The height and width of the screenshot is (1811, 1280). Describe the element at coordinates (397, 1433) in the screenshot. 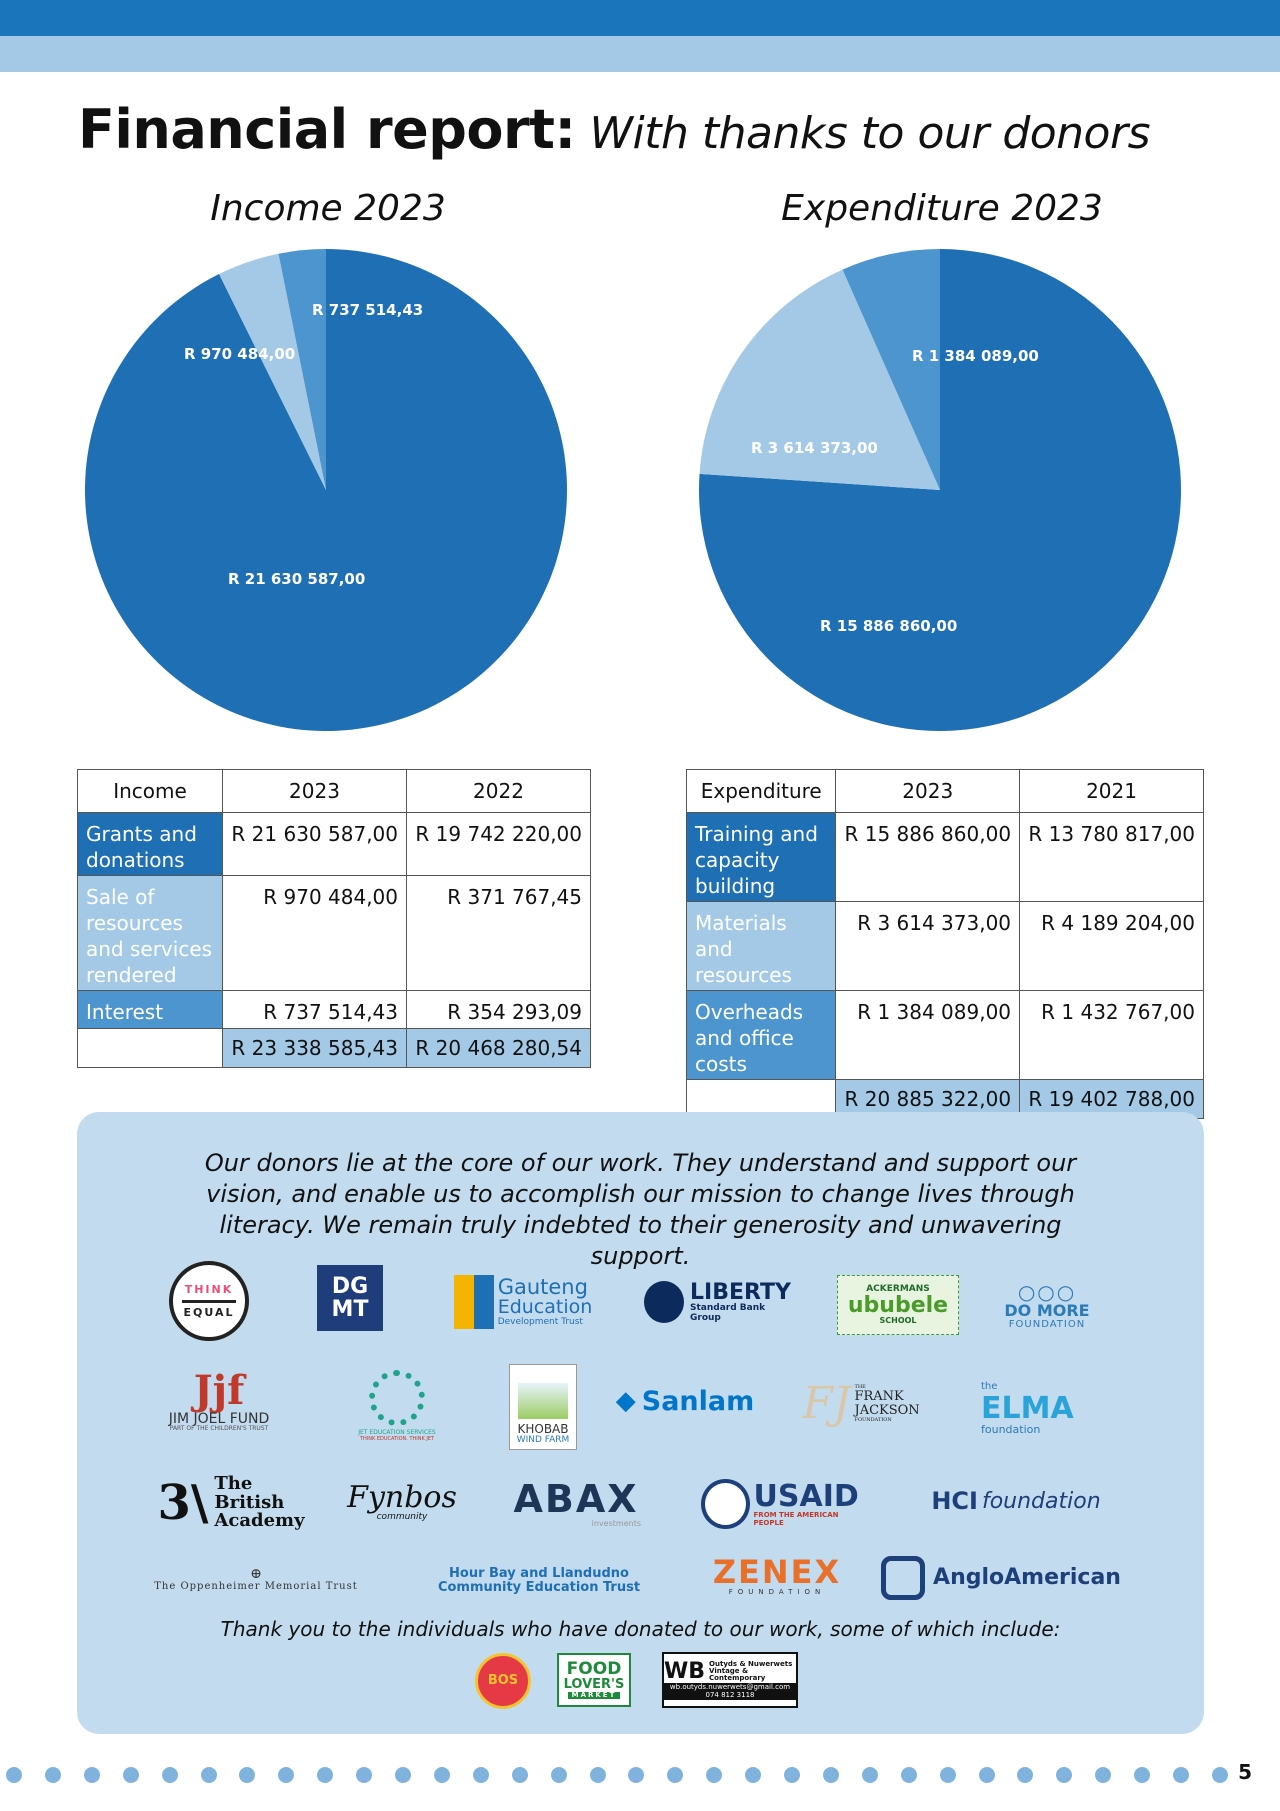

I see `logo-text: JET EDUCATION SERVICES` at that location.